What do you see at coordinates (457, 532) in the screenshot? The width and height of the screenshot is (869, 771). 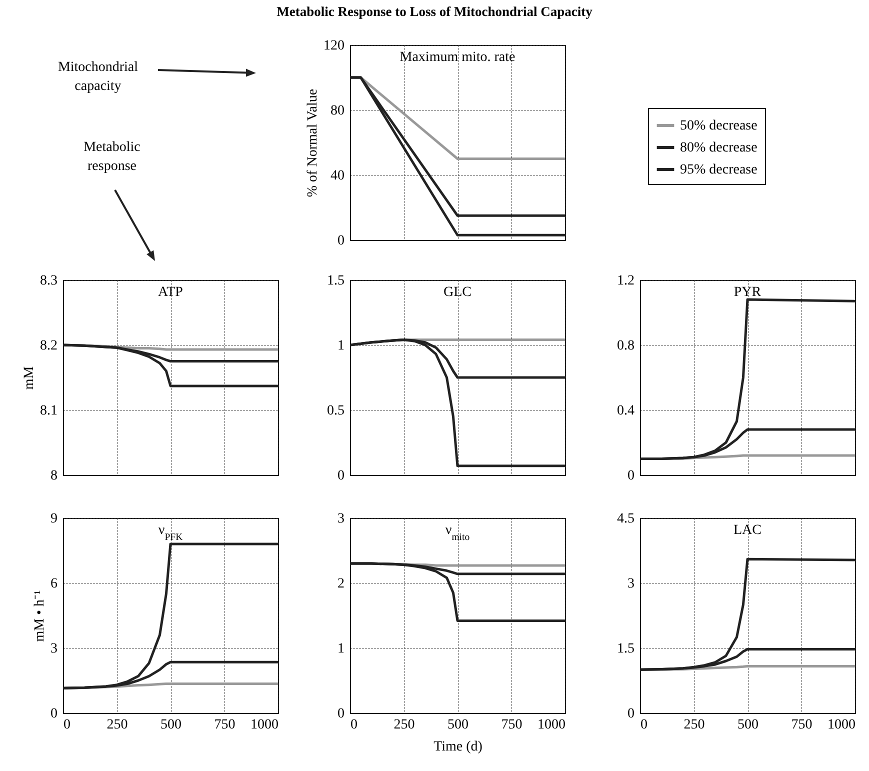 I see `text: ν$_{mito}$` at bounding box center [457, 532].